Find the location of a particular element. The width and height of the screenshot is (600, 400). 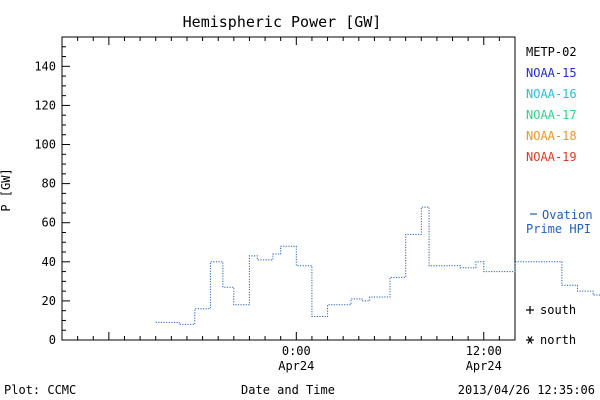

y-axis-label: P [GW] is located at coordinates (6, 189).